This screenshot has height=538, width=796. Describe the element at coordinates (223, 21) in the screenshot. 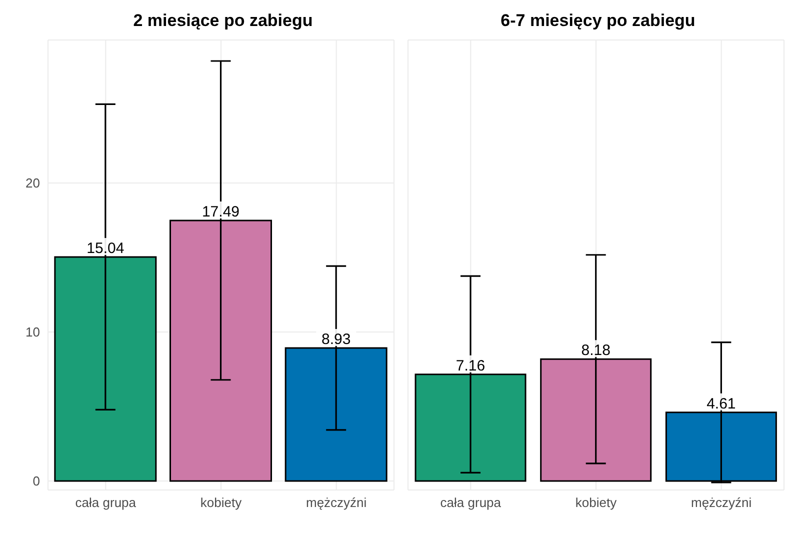

I see `chart-title: 2 miesiące po zabiegu` at that location.